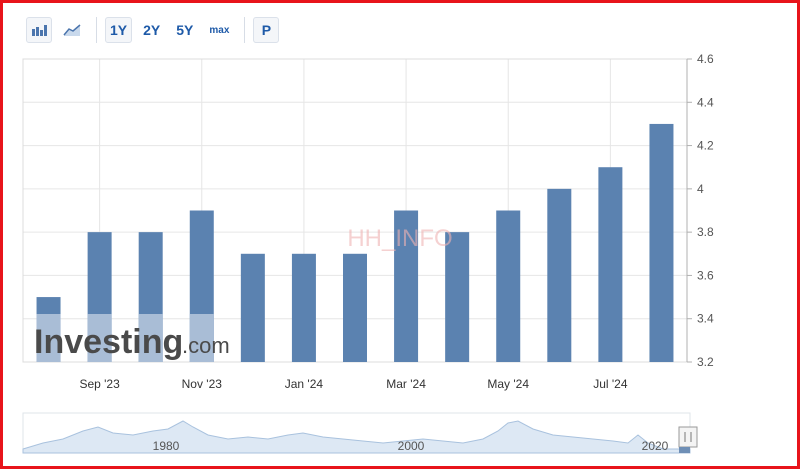 Image resolution: width=800 pixels, height=469 pixels. I want to click on navigator: 1980 2000 2020, so click(360, 433).